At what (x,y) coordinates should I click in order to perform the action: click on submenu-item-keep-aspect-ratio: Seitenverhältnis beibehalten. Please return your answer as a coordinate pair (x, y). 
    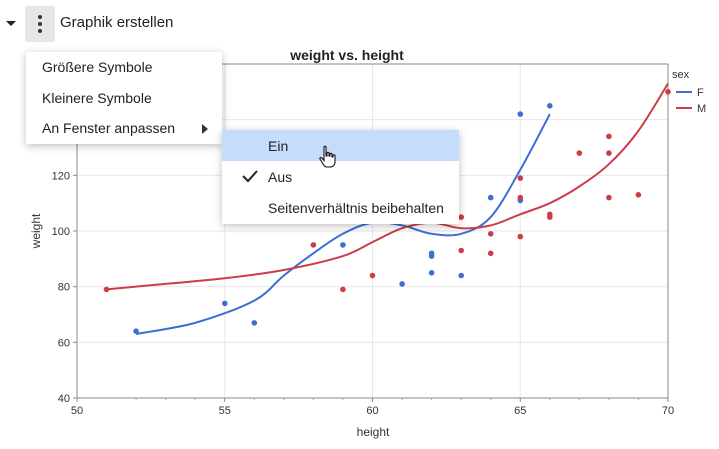
    Looking at the image, I should click on (340, 207).